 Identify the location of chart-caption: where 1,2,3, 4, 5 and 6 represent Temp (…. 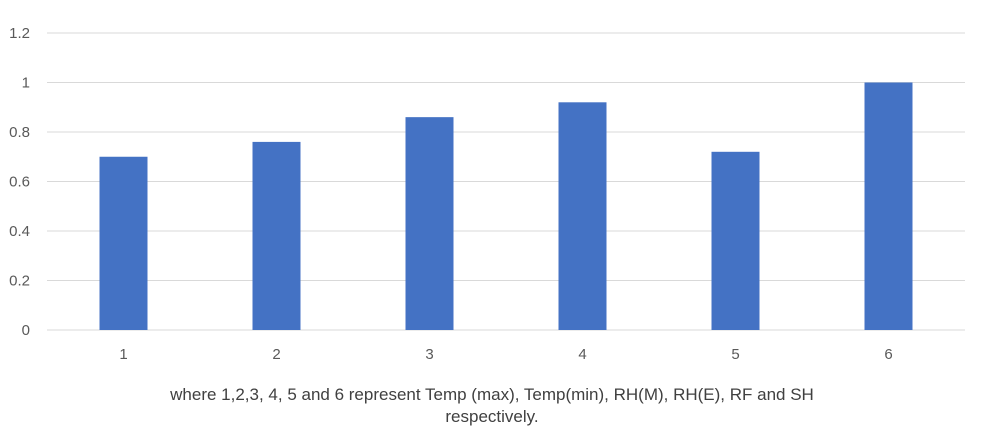
(492, 406).